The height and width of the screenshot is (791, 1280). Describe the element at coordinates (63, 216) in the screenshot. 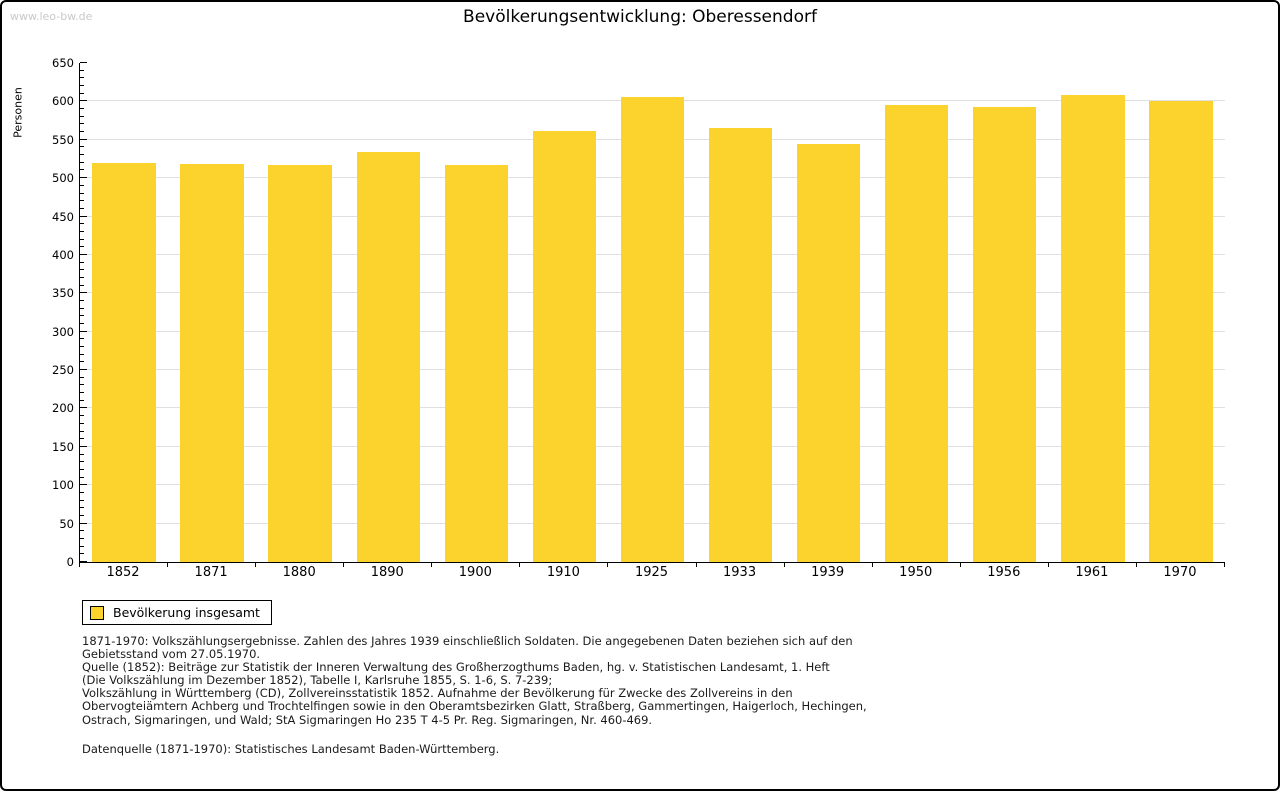

I see `y-tick-label-450: 450` at that location.